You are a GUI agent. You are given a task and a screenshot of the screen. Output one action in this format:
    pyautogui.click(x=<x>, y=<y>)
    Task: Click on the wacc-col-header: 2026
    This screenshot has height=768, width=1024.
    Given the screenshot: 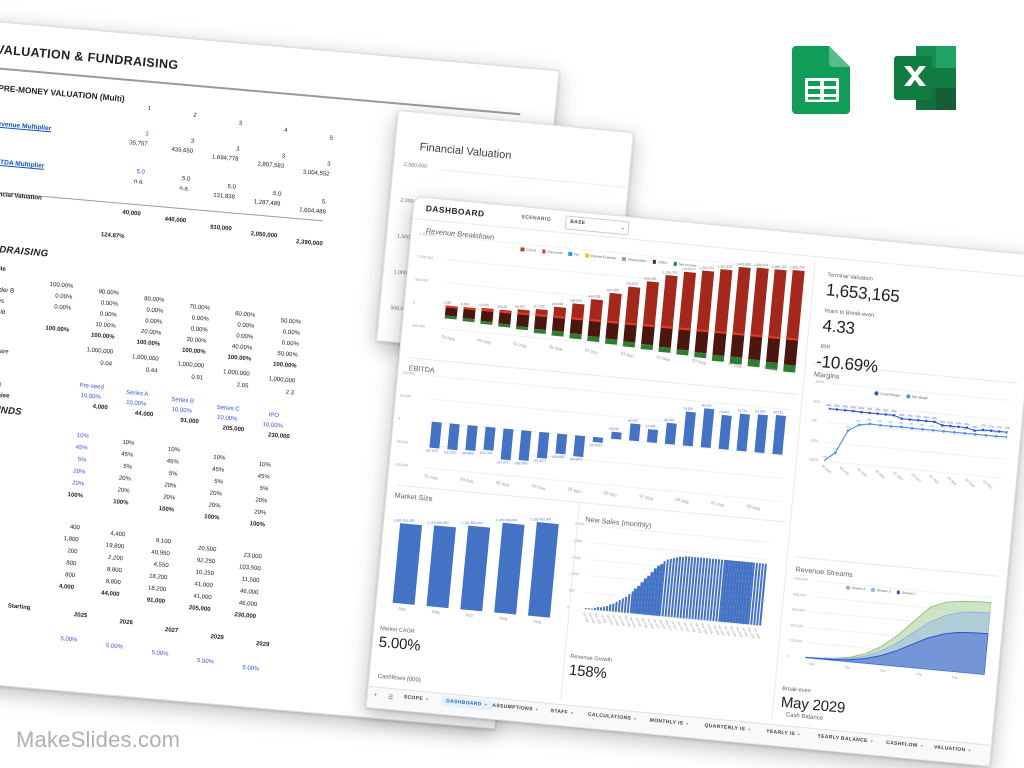 What is the action you would take?
    pyautogui.click(x=126, y=623)
    